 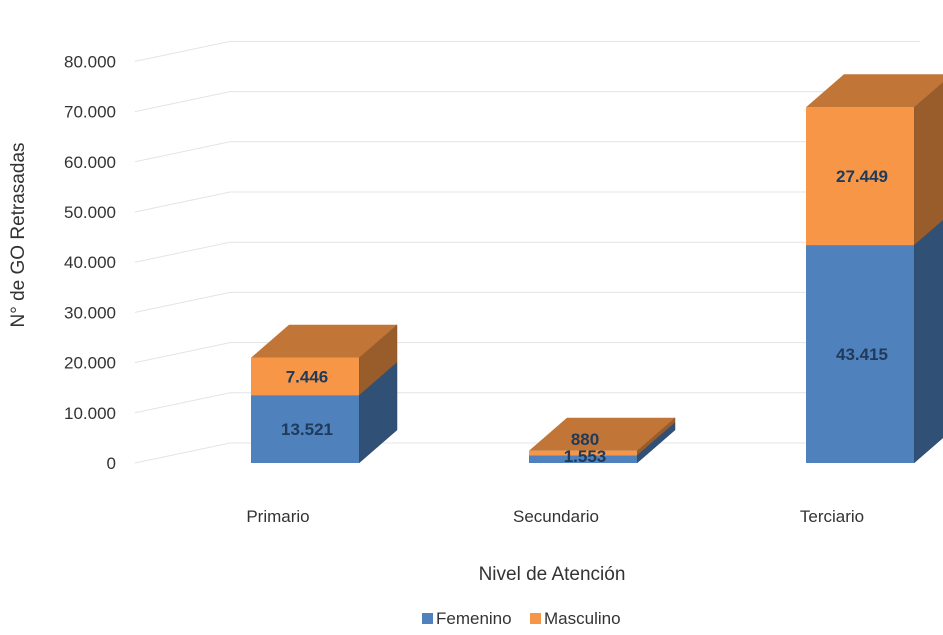 I want to click on data-label: 27.449, so click(x=862, y=176).